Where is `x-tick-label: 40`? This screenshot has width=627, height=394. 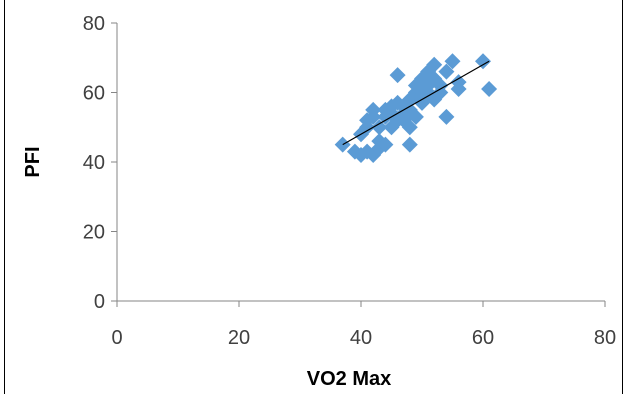
x-tick-label: 40 is located at coordinates (361, 338).